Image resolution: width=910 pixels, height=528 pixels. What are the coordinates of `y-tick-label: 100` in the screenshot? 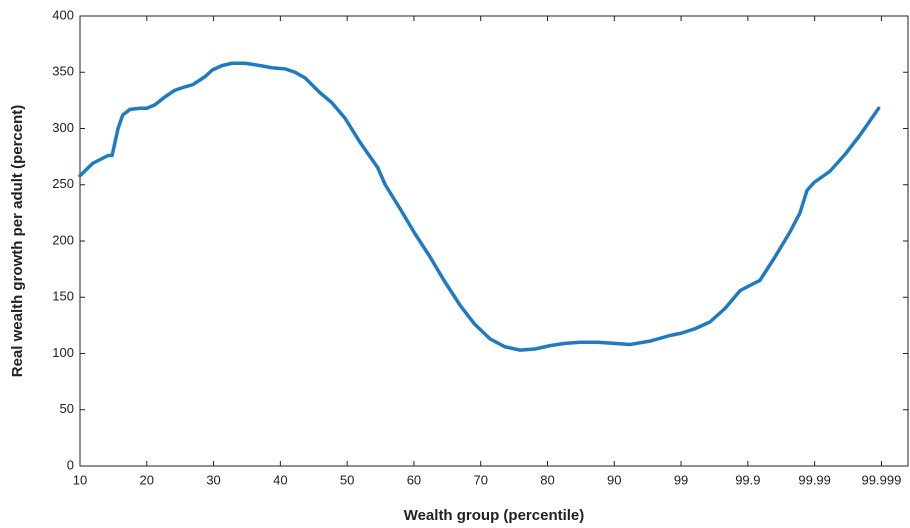 It's located at (63, 352).